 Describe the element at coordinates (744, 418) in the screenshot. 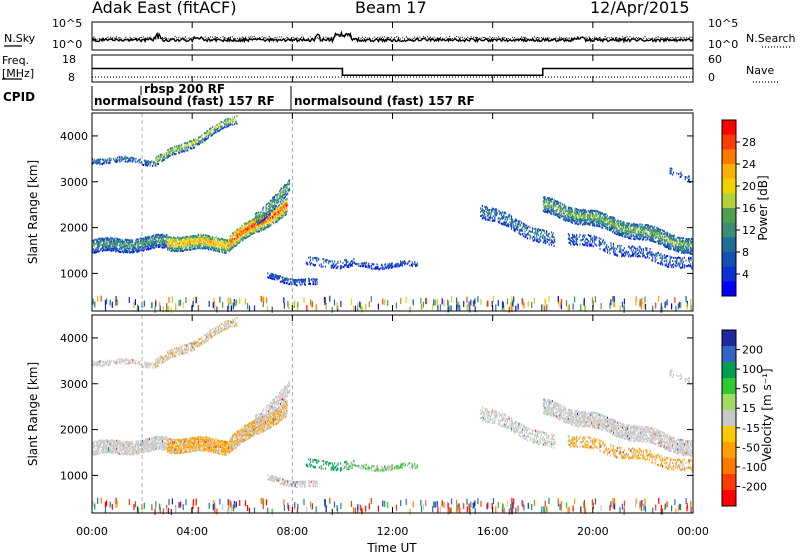

I see `velocity-colorbar: 200 100 50 15 -15 -50 -100 -200` at that location.